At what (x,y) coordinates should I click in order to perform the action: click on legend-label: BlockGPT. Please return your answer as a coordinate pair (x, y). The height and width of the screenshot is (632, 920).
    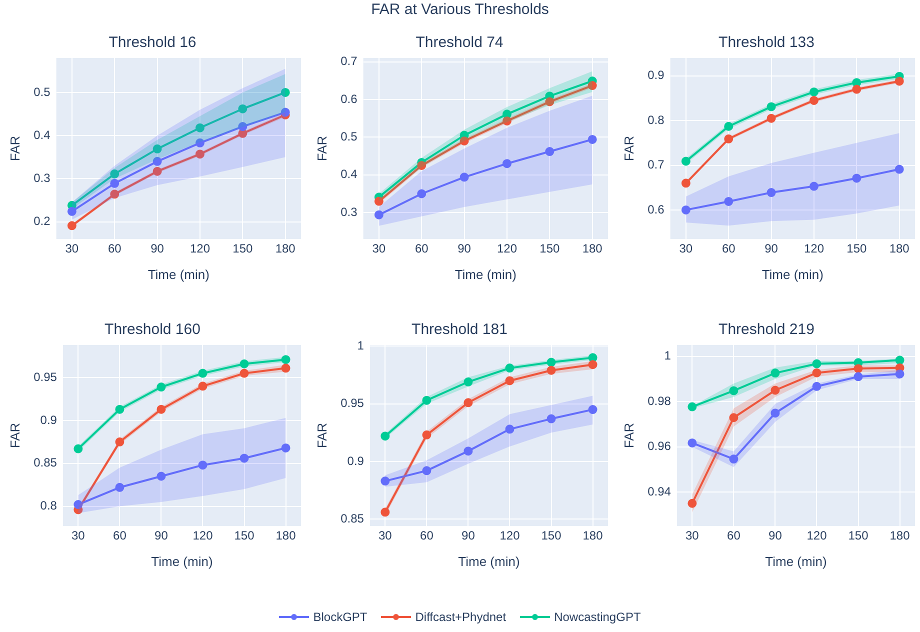
    Looking at the image, I should click on (340, 617).